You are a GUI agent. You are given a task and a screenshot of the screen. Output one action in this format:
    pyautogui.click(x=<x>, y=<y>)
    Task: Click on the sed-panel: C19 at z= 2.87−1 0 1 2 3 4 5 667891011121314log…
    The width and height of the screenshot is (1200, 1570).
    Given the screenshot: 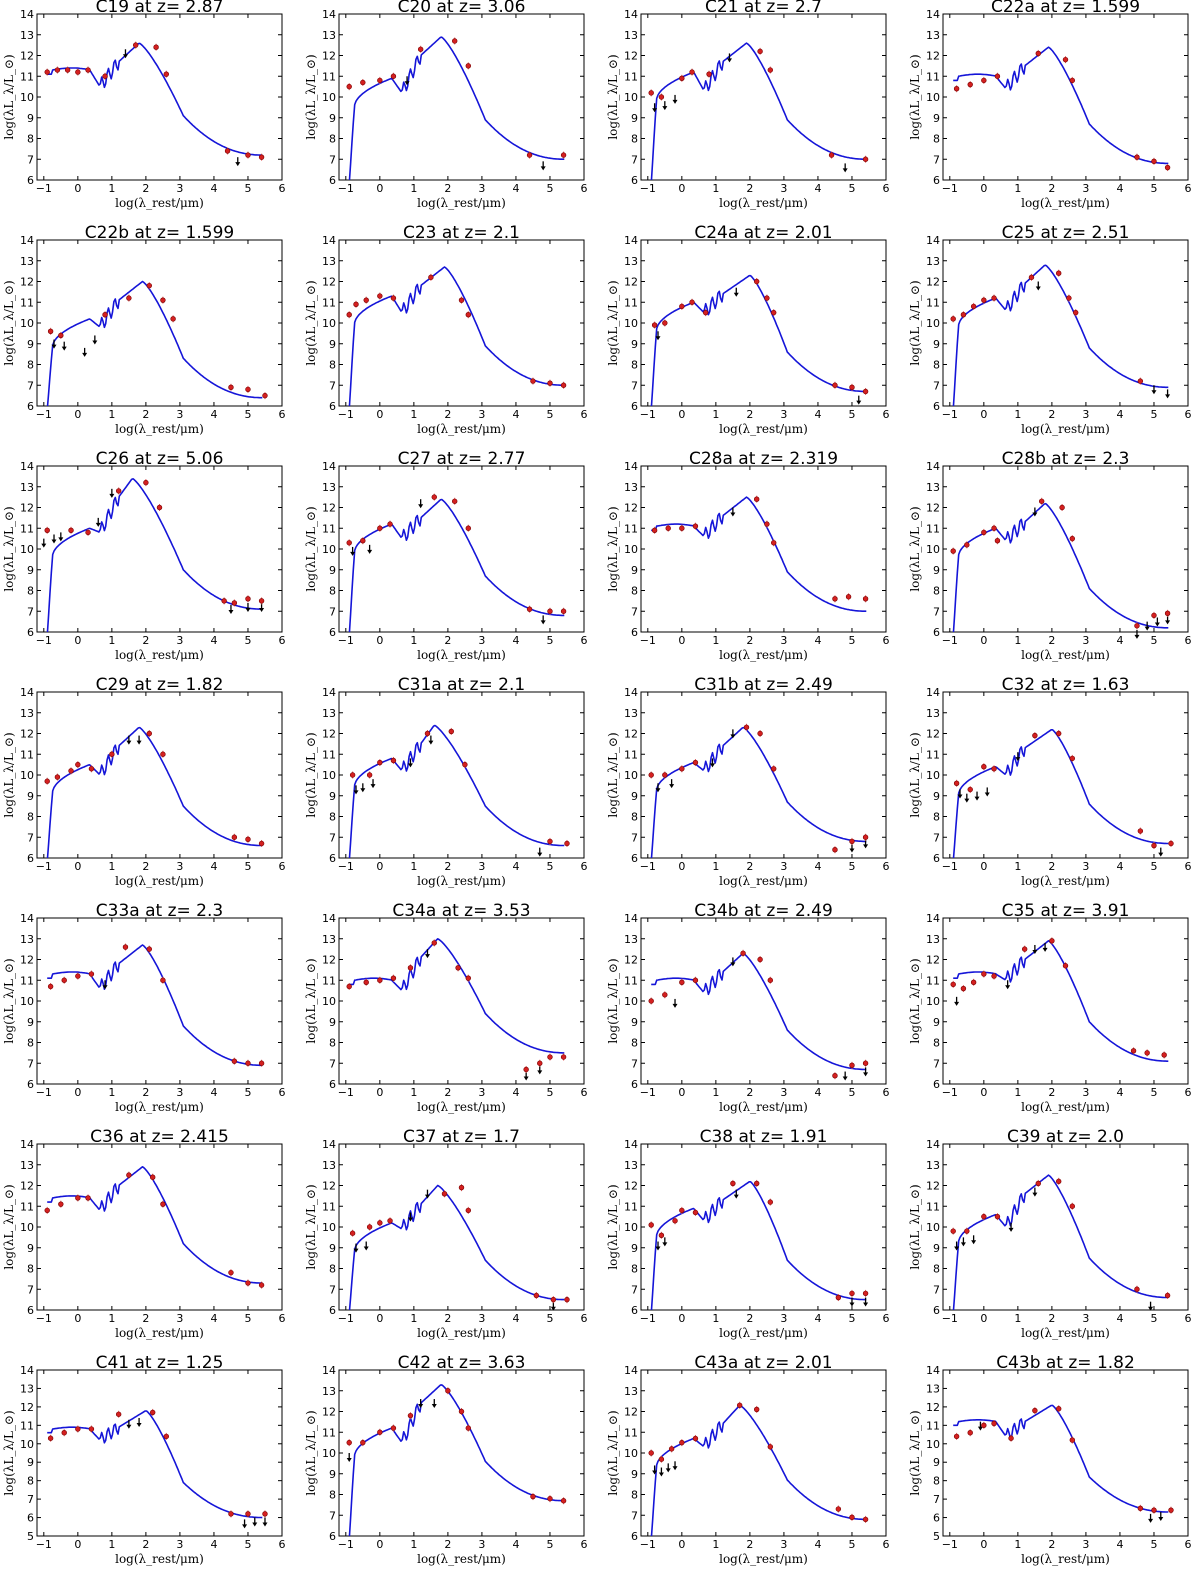 What is the action you would take?
    pyautogui.click(x=144, y=105)
    